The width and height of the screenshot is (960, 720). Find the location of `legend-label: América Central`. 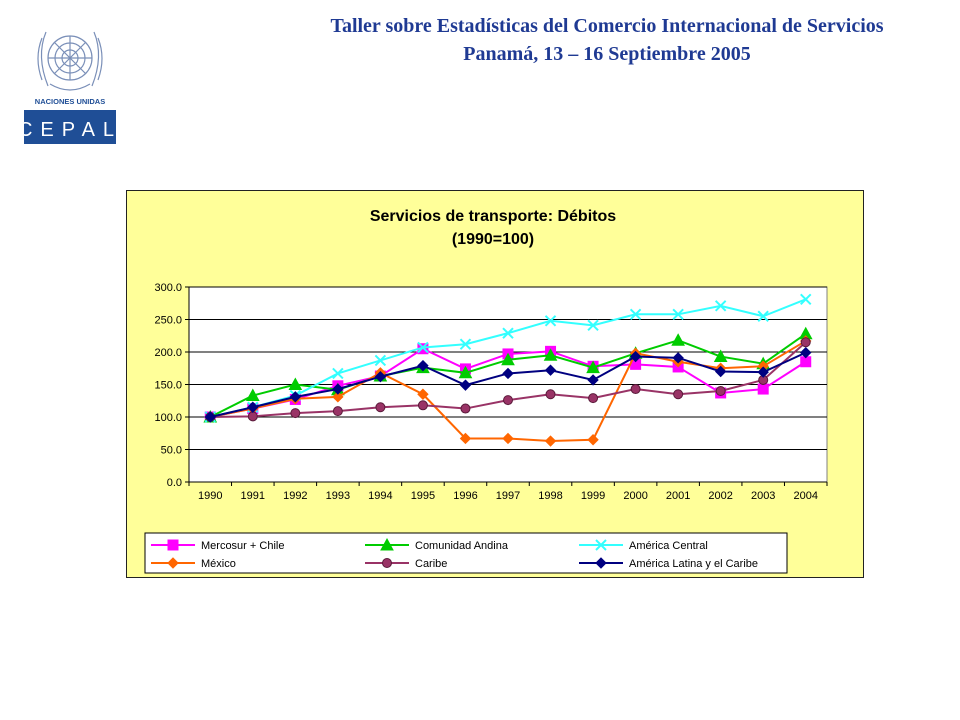

legend-label: América Central is located at coordinates (668, 546).